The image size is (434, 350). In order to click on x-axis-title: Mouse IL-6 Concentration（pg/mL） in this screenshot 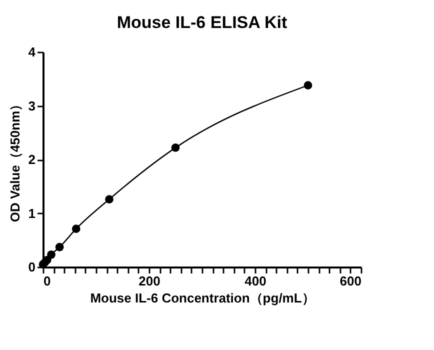, I will do `click(202, 298)`.